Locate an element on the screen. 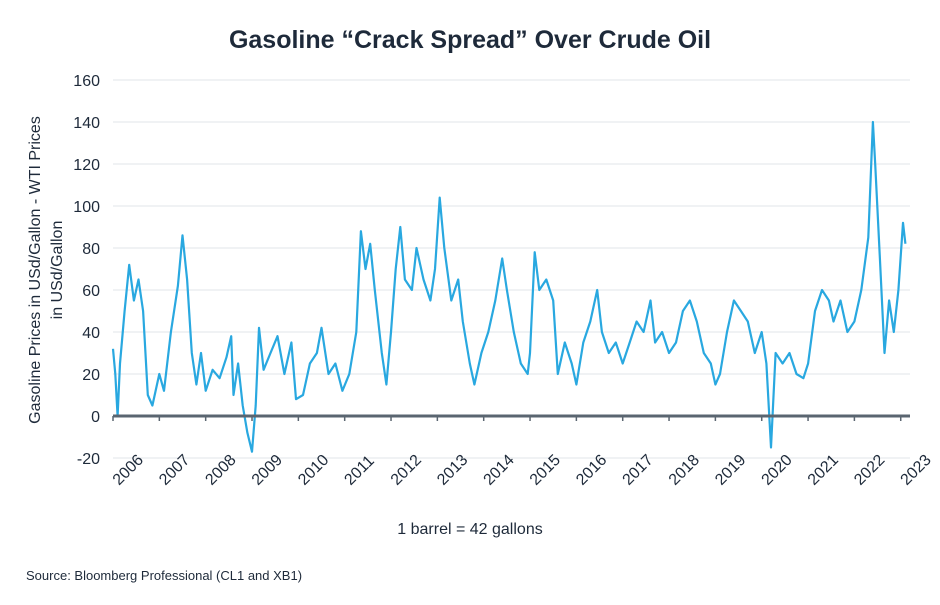  x-tick-label: 2013 is located at coordinates (452, 470).